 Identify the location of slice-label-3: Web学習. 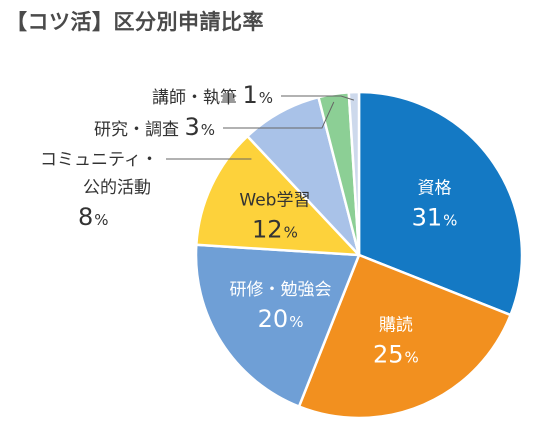
(274, 200).